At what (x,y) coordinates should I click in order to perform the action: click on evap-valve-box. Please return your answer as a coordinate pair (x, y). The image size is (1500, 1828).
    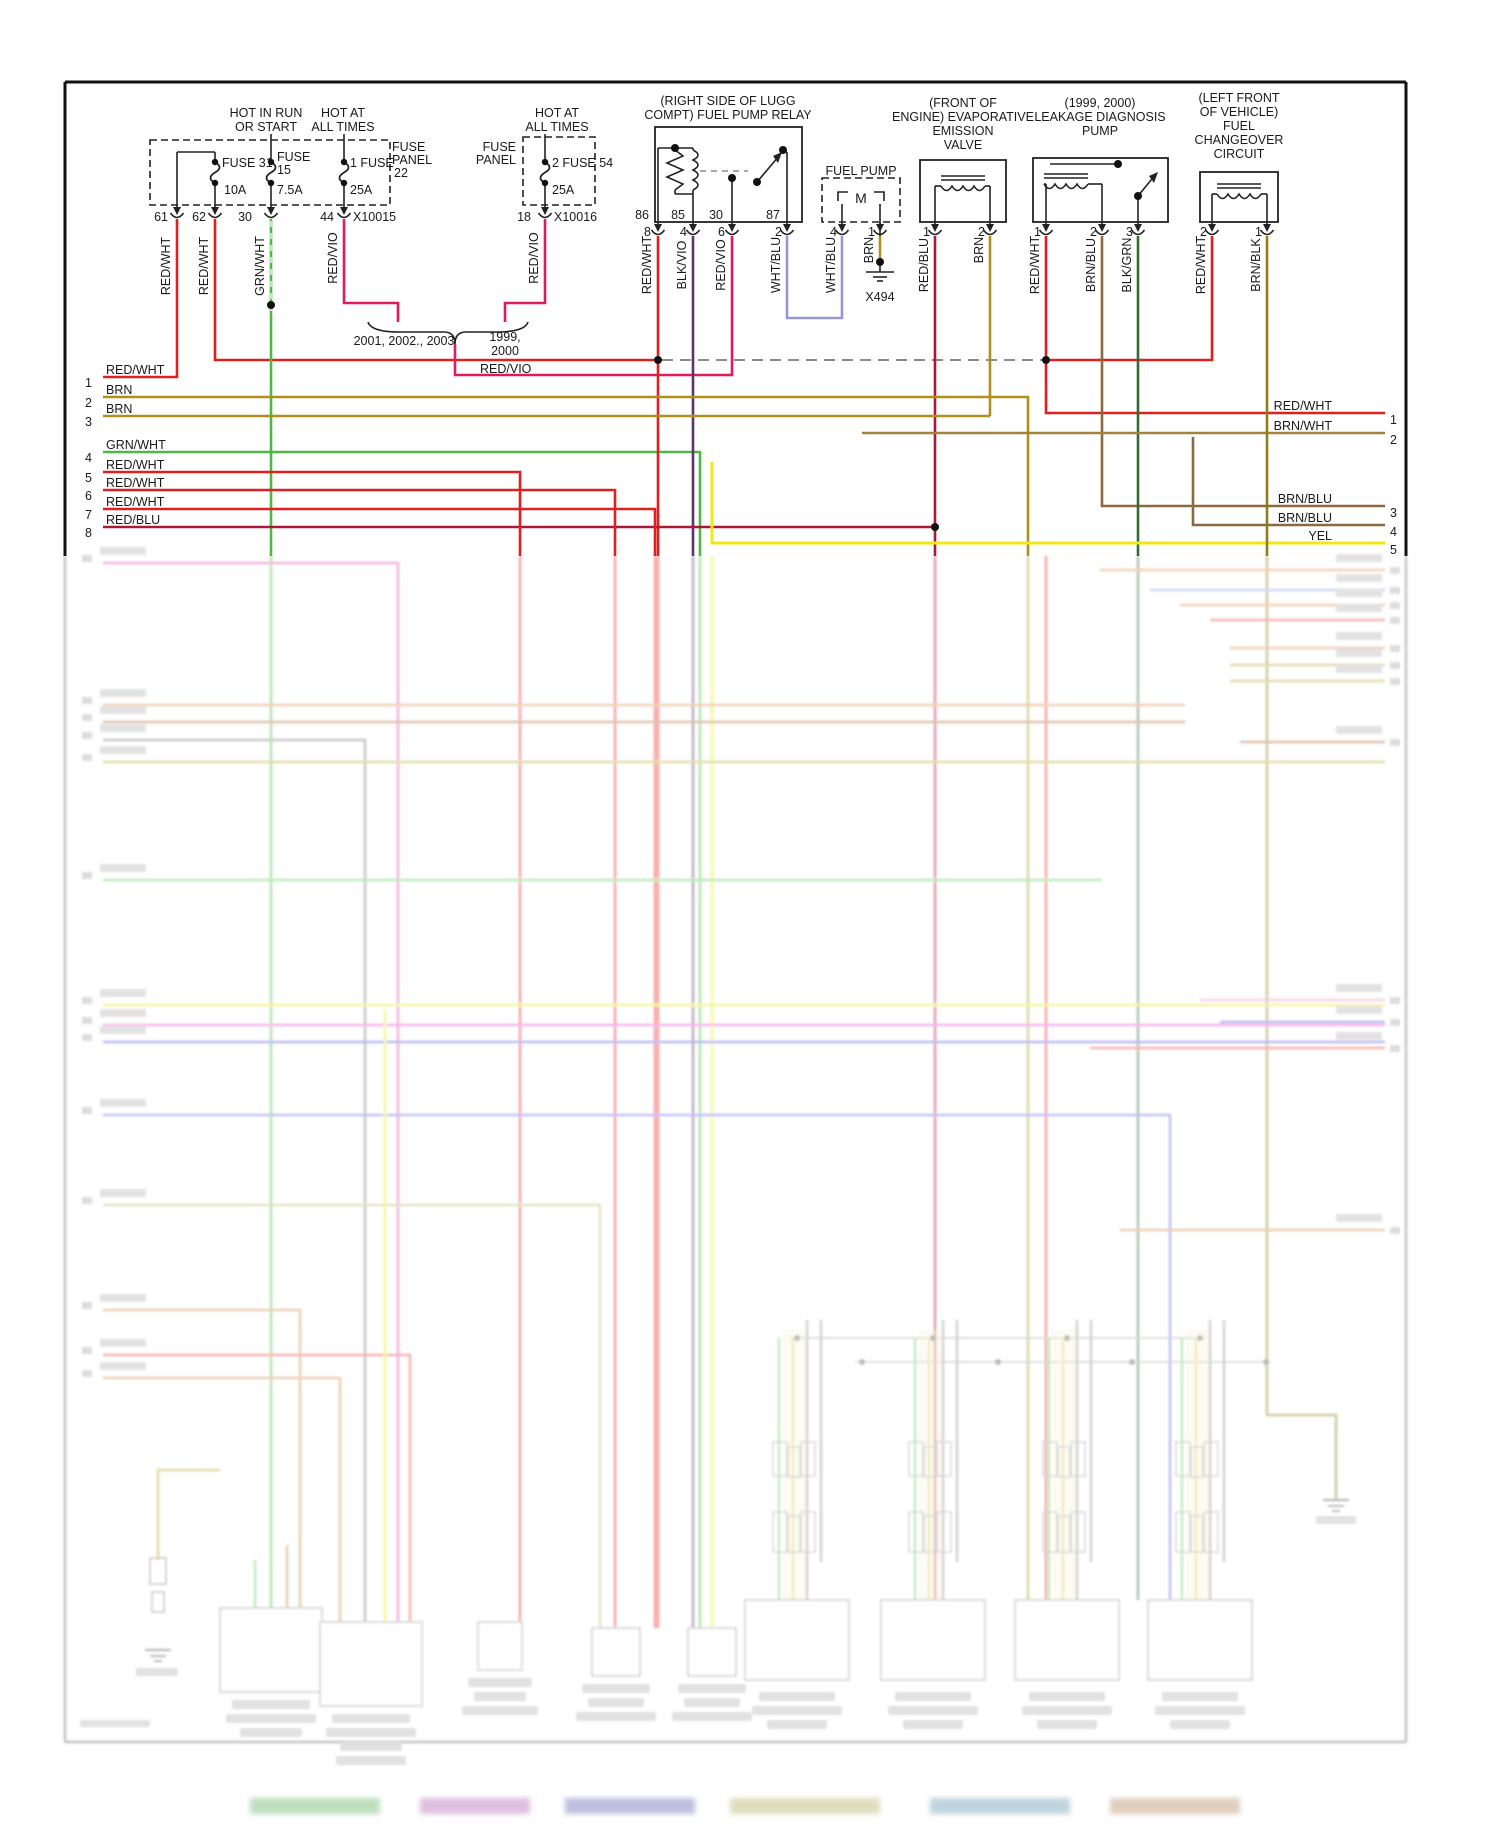
    Looking at the image, I should click on (963, 191).